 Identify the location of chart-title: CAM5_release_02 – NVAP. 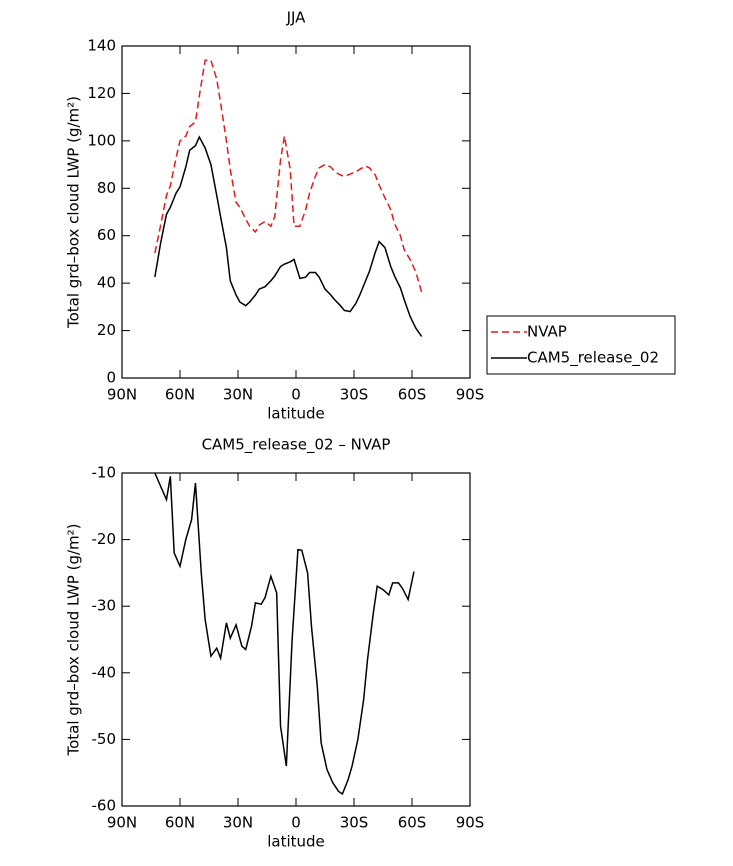
(296, 445).